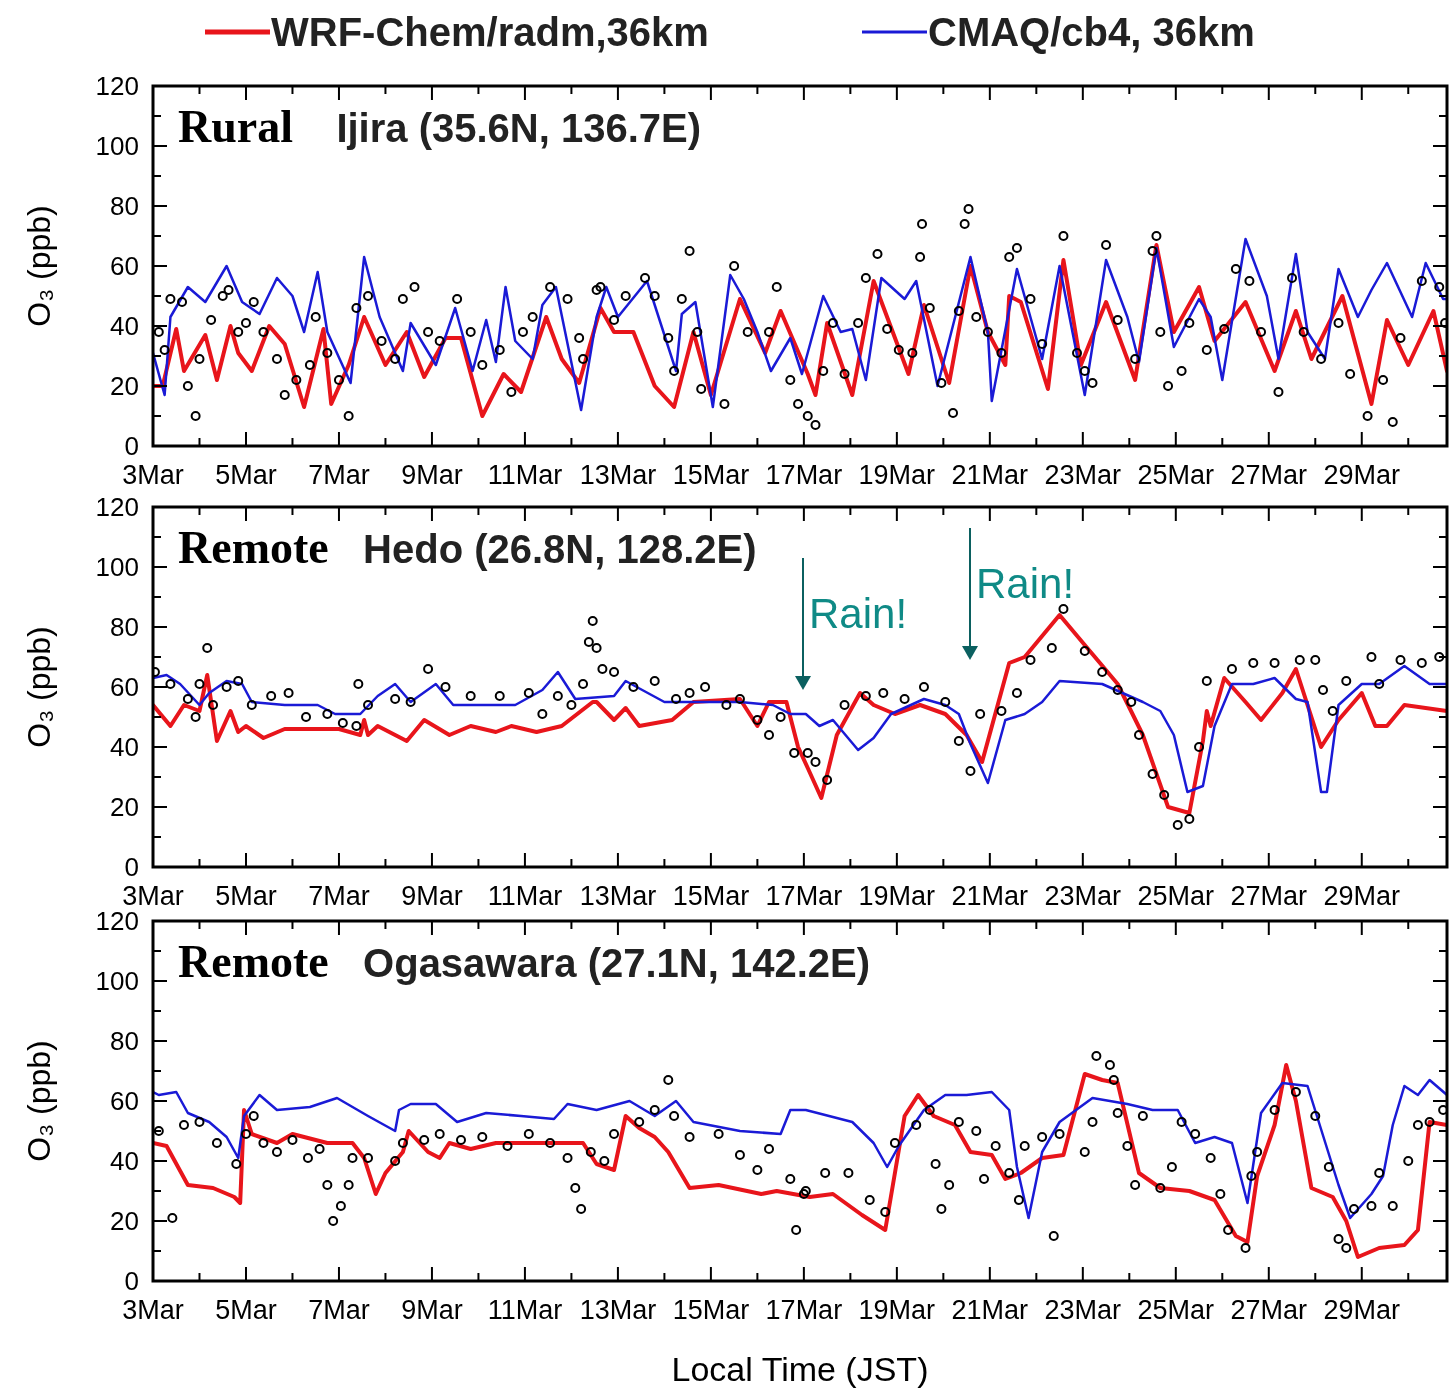 This screenshot has width=1449, height=1393. What do you see at coordinates (617, 963) in the screenshot?
I see `text: Ogasawara (27.1N, 142.2E)` at bounding box center [617, 963].